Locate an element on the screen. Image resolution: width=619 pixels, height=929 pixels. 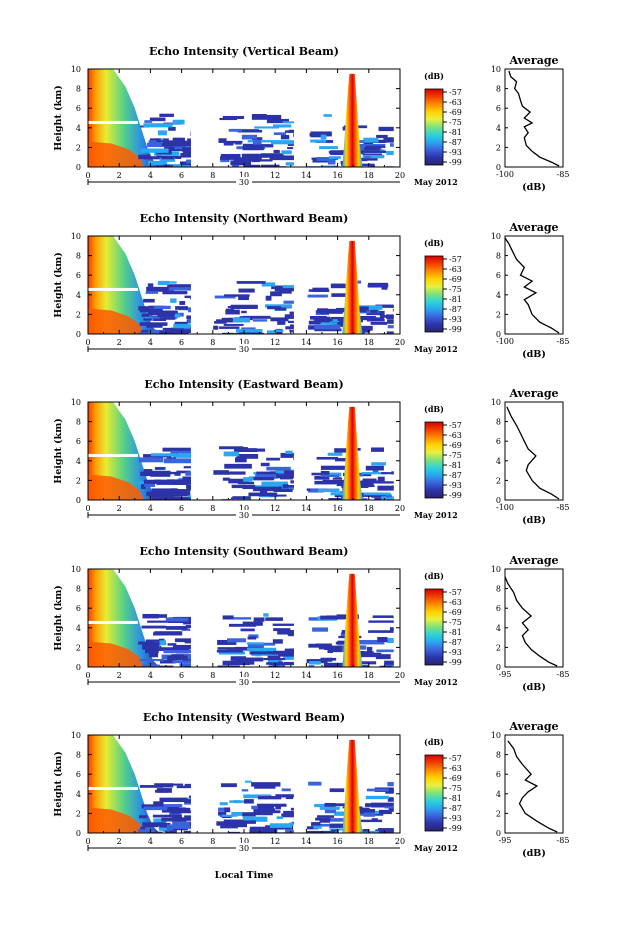
y-tick-label: 4 is located at coordinates (78, 128).